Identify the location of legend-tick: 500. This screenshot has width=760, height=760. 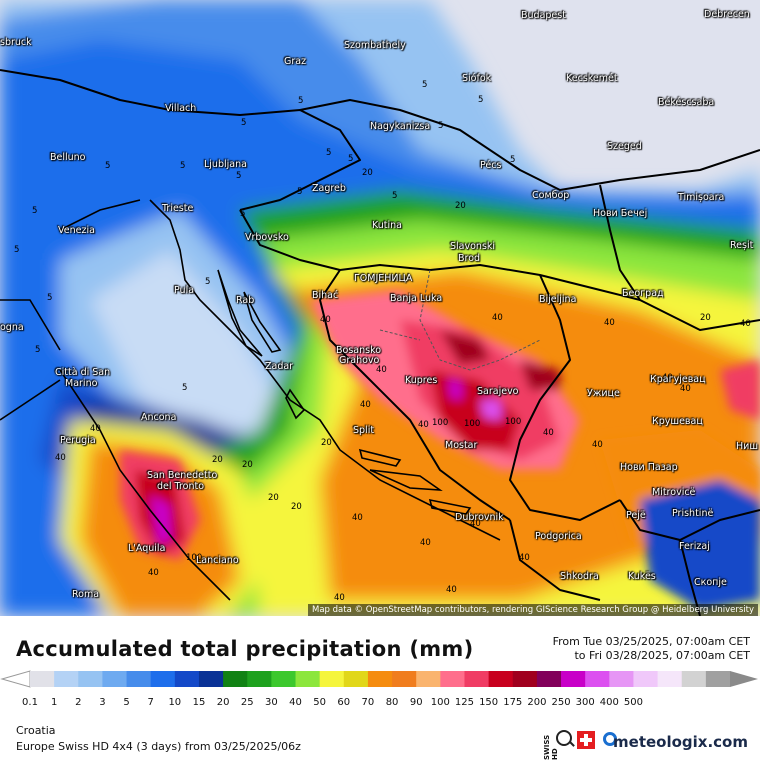
(633, 702).